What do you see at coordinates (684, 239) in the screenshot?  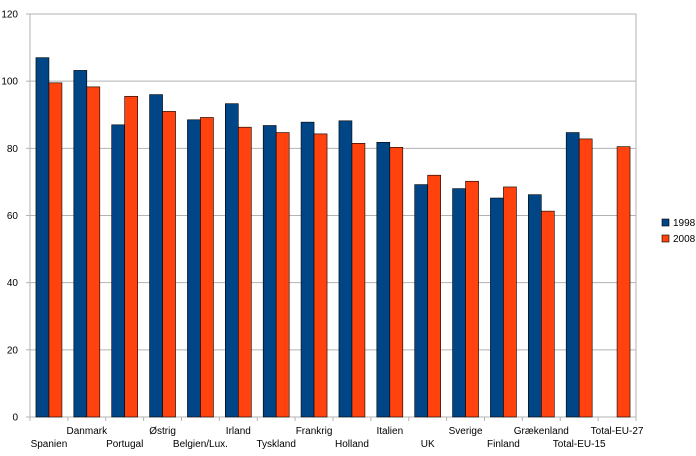 I see `legend-label-2008: 2008` at bounding box center [684, 239].